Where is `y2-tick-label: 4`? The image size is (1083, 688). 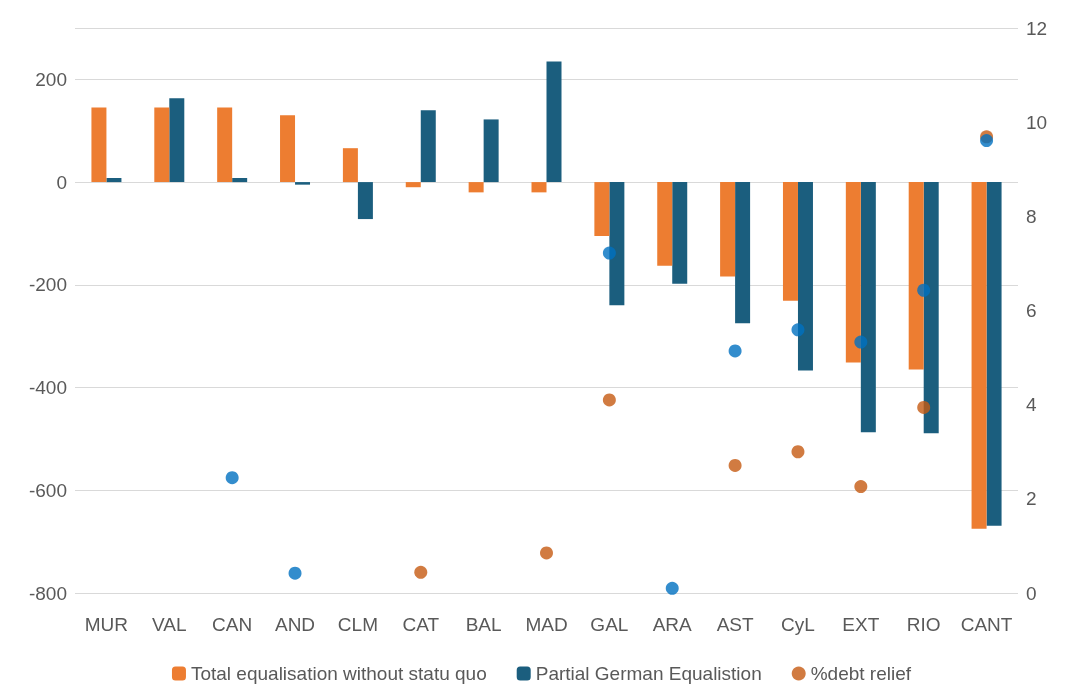
y2-tick-label: 4 is located at coordinates (1031, 405).